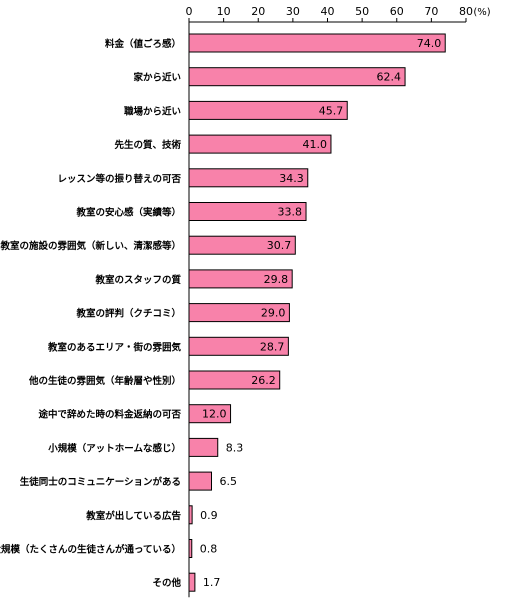 Image resolution: width=506 pixels, height=603 pixels. I want to click on category-label: 職場から近い, so click(152, 111).